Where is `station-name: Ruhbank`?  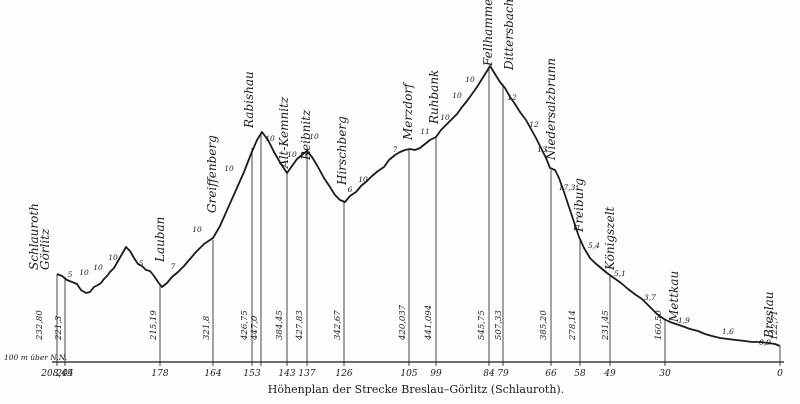 station-name: Ruhbank is located at coordinates (434, 97).